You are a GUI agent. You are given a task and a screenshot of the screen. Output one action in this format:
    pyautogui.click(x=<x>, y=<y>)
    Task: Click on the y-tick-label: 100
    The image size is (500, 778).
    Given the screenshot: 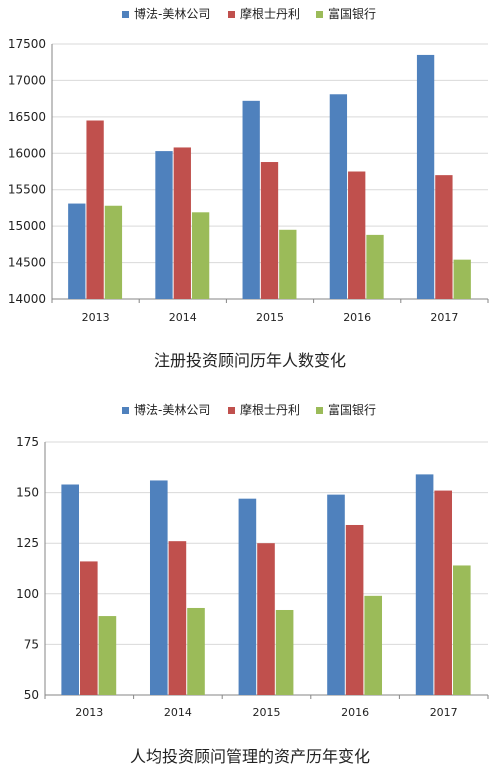 What is the action you would take?
    pyautogui.click(x=27, y=594)
    